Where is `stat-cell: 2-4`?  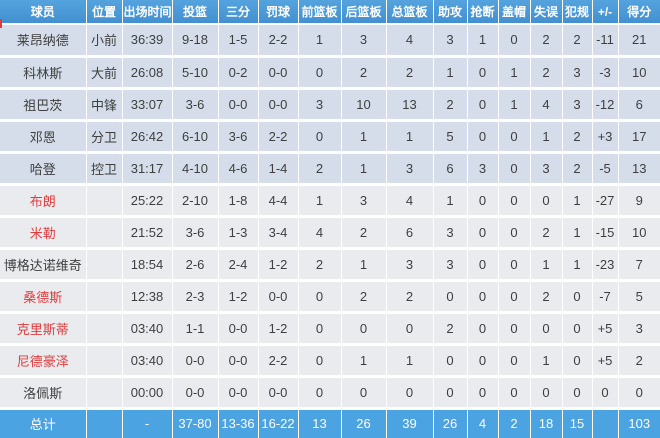
stat-cell: 2-4 is located at coordinates (238, 265).